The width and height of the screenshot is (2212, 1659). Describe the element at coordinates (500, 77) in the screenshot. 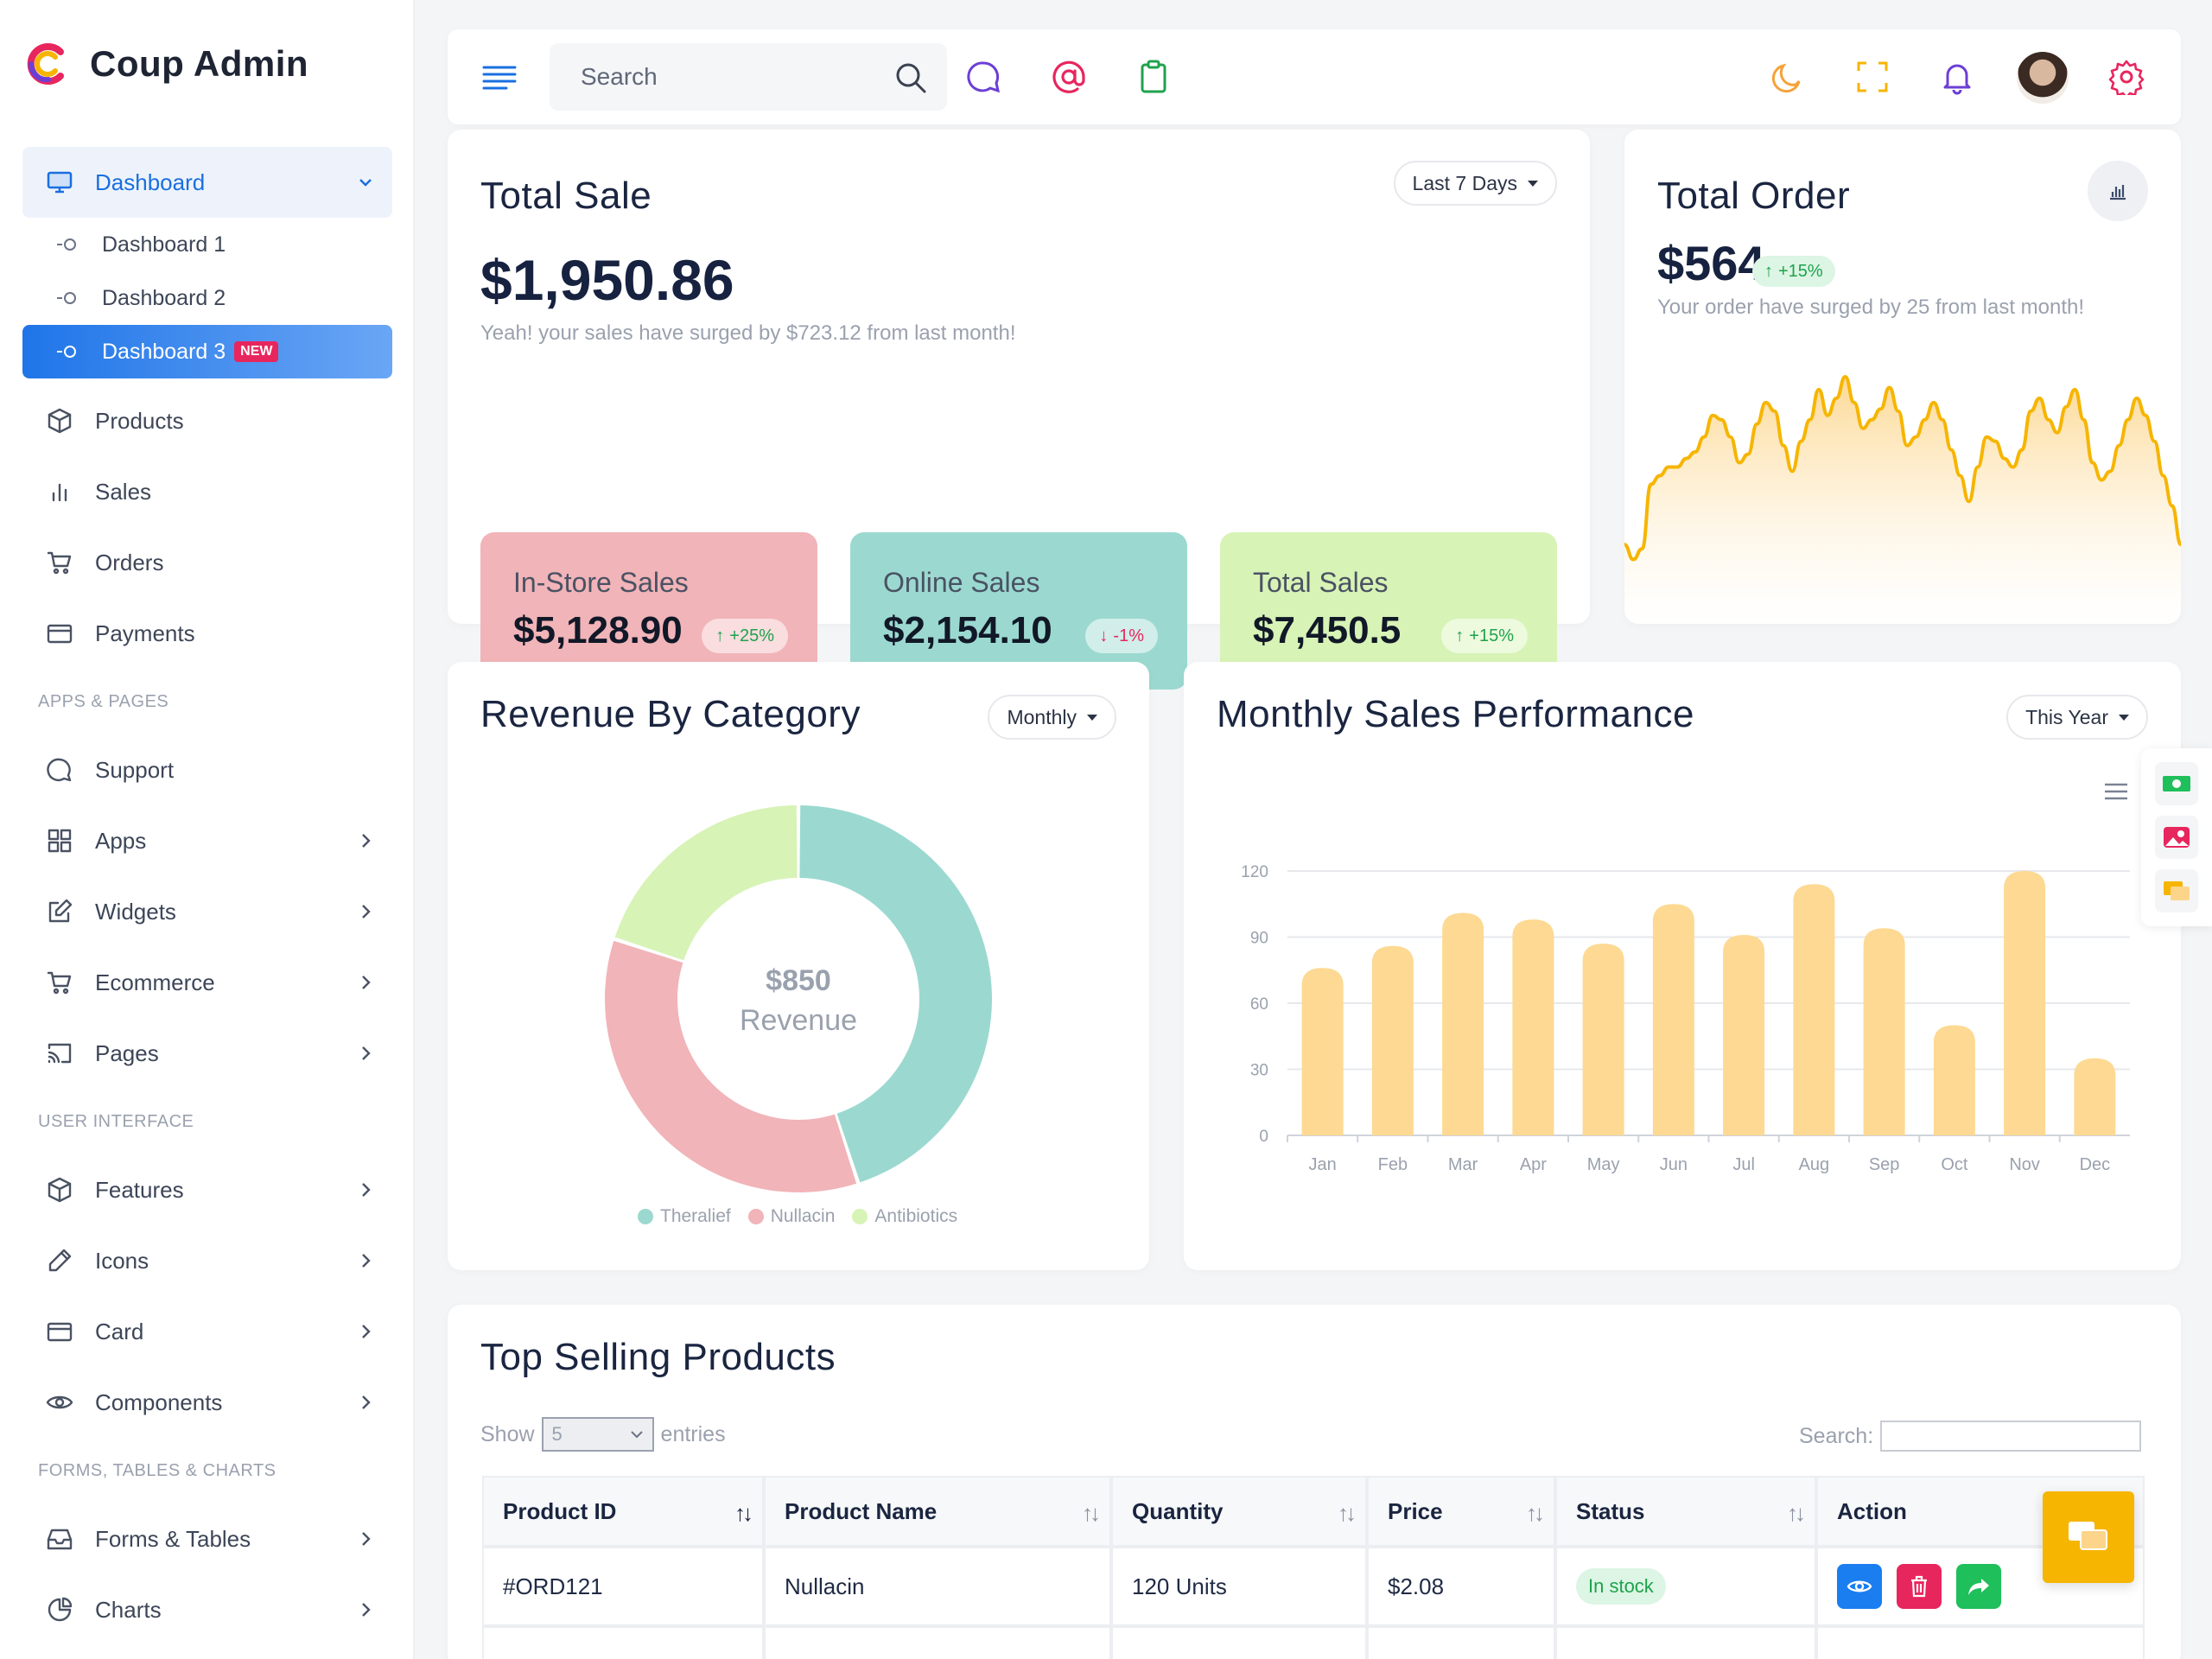

I see `menu-icon` at that location.